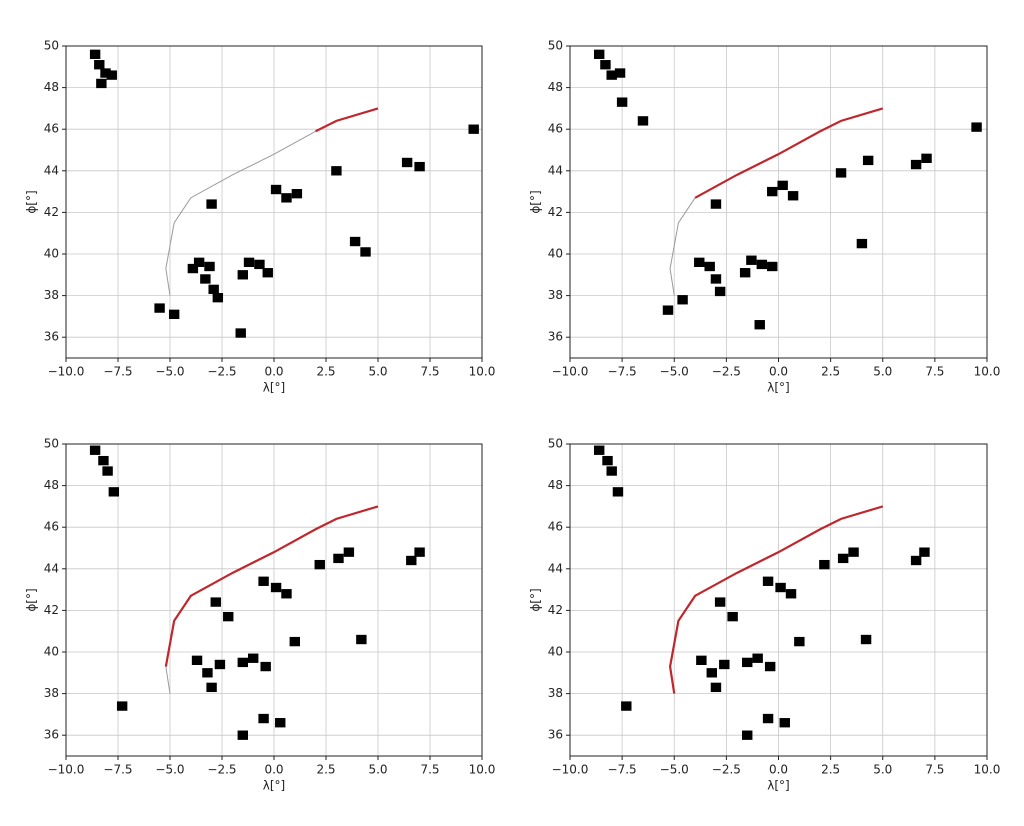  What do you see at coordinates (622, 372) in the screenshot?
I see `x-tick-label: −7.5` at bounding box center [622, 372].